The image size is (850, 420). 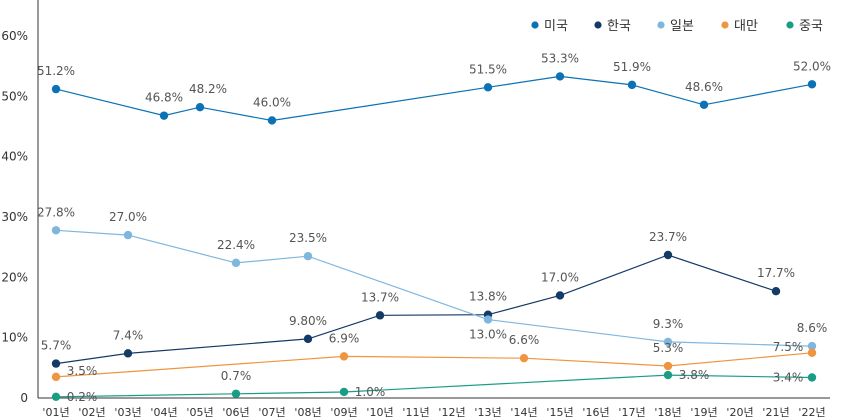 I want to click on data-label: 22.4%, so click(x=236, y=245).